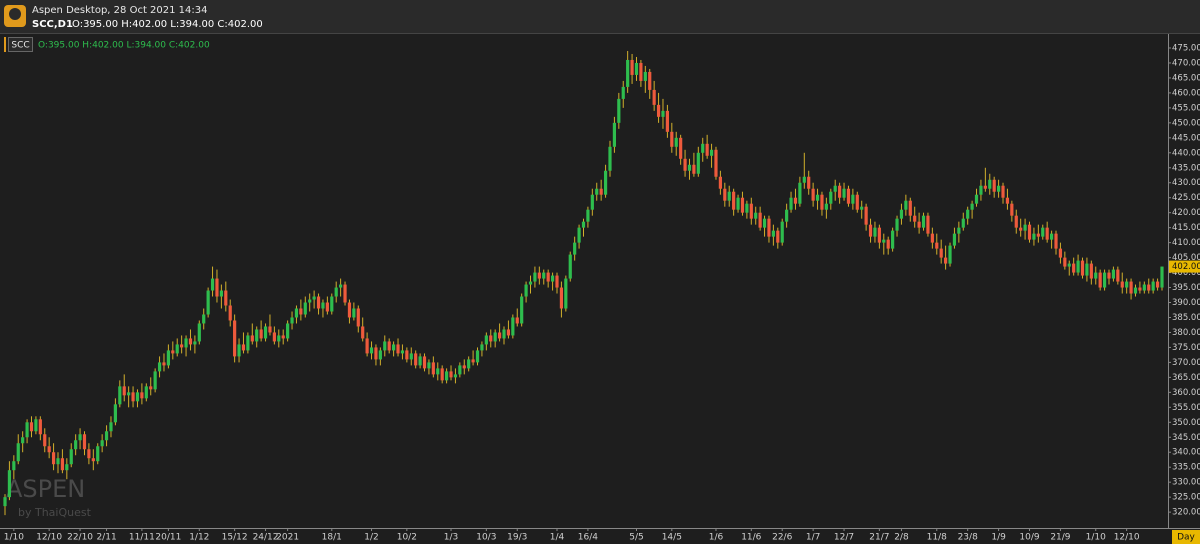  Describe the element at coordinates (486, 538) in the screenshot. I see `x-tick-label: 10/3` at that location.